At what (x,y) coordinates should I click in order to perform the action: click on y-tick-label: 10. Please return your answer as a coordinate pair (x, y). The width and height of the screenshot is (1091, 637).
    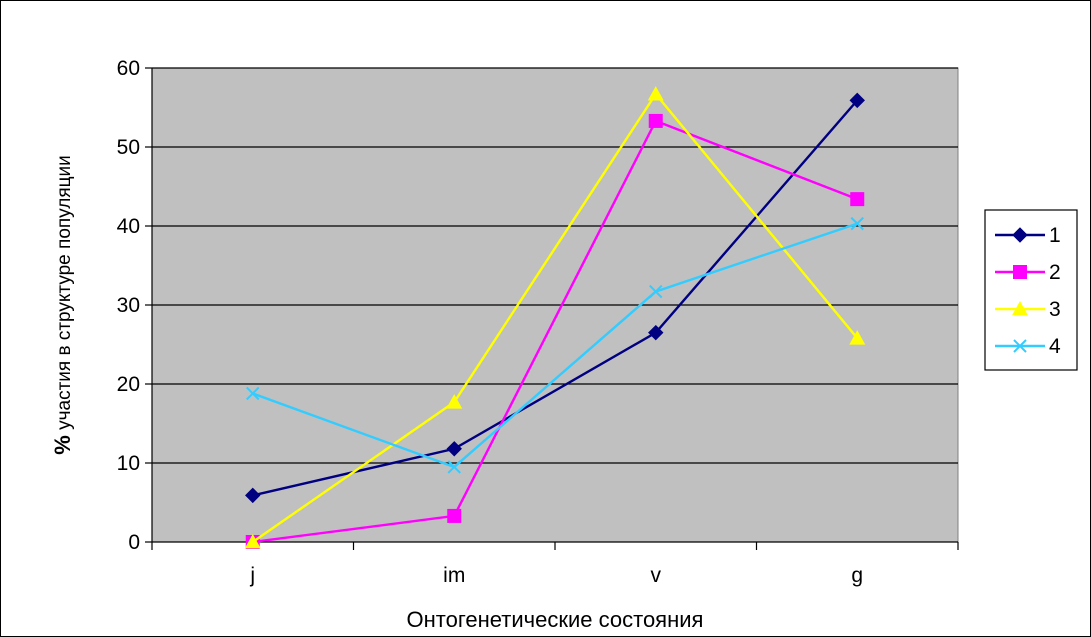
    Looking at the image, I should click on (128, 463).